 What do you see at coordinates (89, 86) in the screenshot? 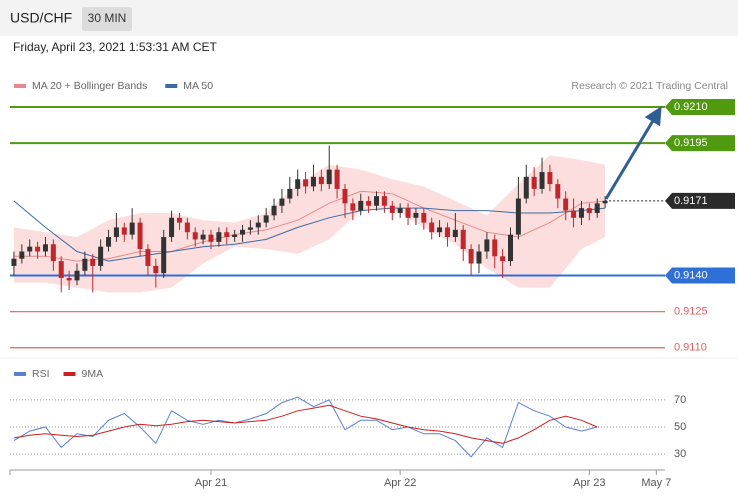
I see `legend-label: MA 20 + Bollinger Bands` at bounding box center [89, 86].